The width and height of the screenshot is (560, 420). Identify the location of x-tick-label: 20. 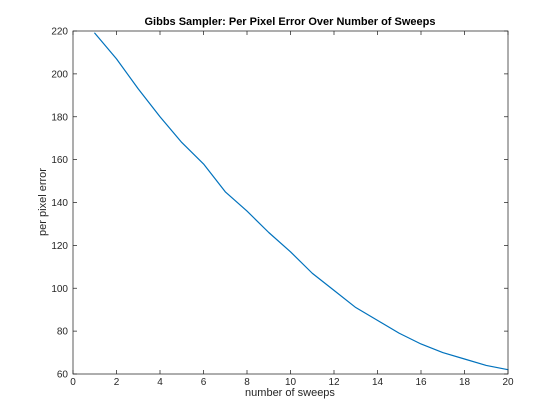
(508, 382).